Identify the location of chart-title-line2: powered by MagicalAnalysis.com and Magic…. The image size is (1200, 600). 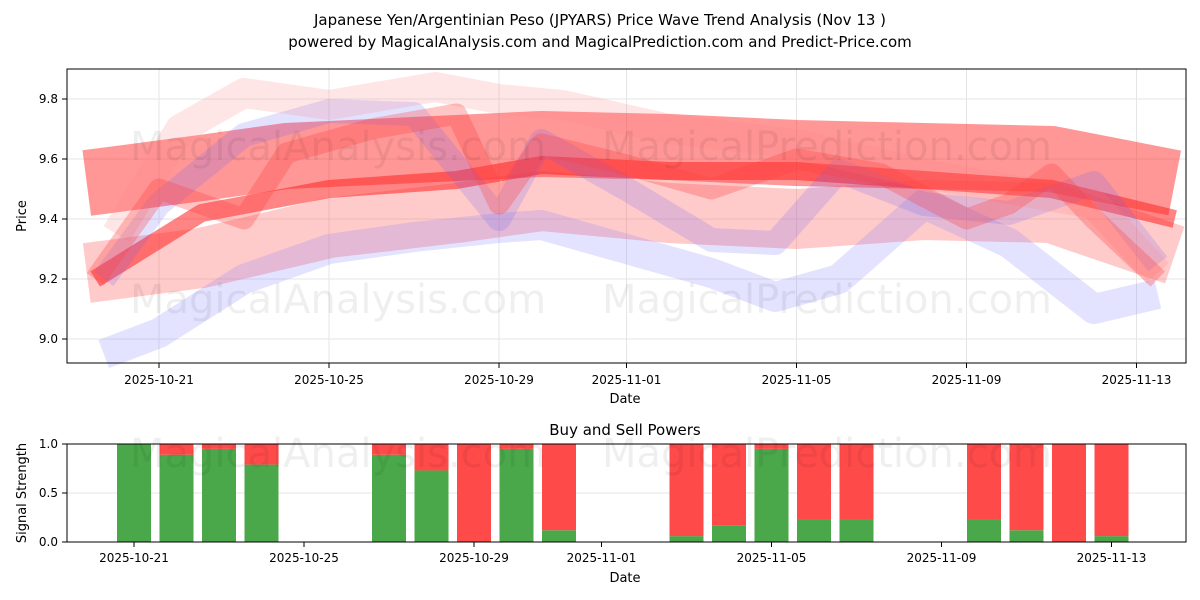
(600, 42).